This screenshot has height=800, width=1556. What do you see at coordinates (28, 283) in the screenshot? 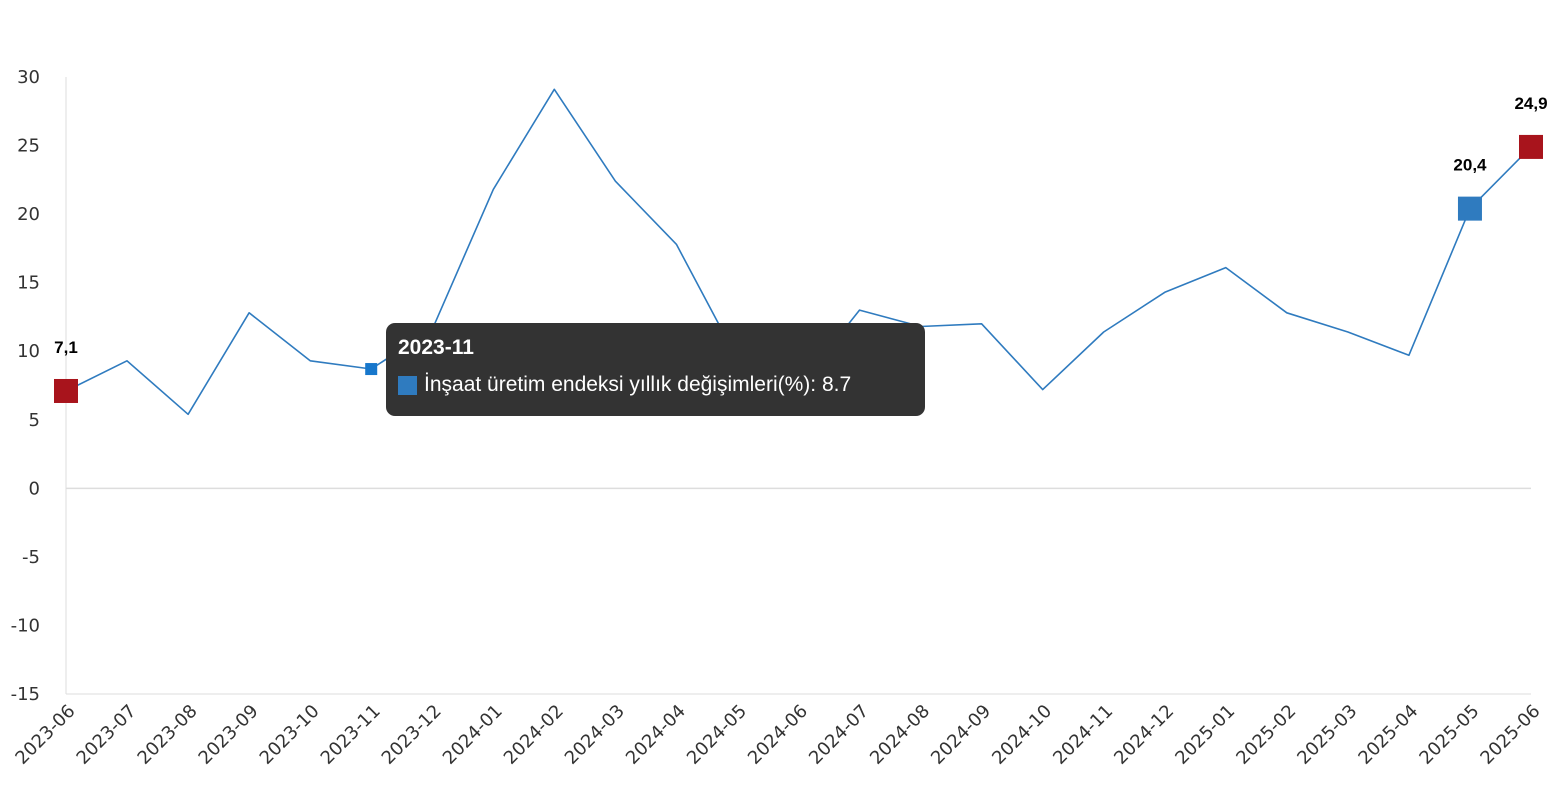
I see `y-tick-label: 15` at bounding box center [28, 283].